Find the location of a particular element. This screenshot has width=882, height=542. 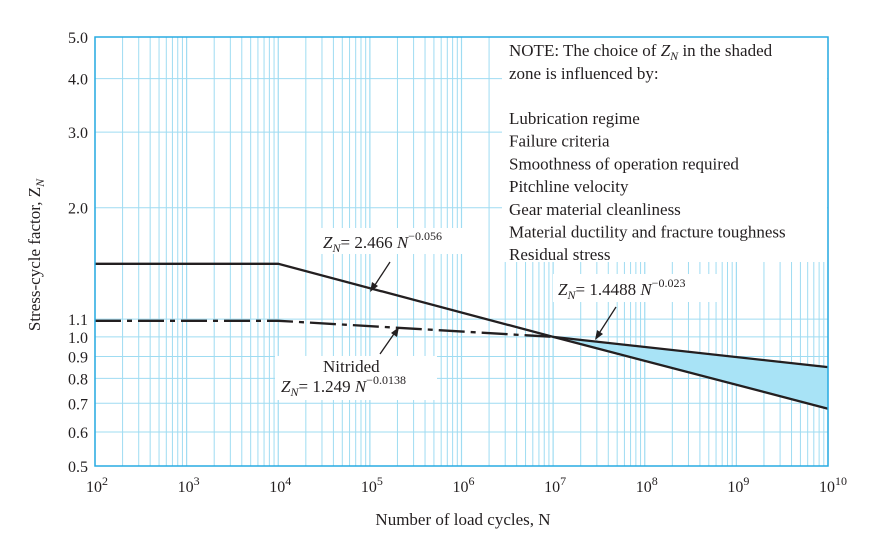

y-axis-label: Stress-cycle factor, ZN is located at coordinates (36, 254).